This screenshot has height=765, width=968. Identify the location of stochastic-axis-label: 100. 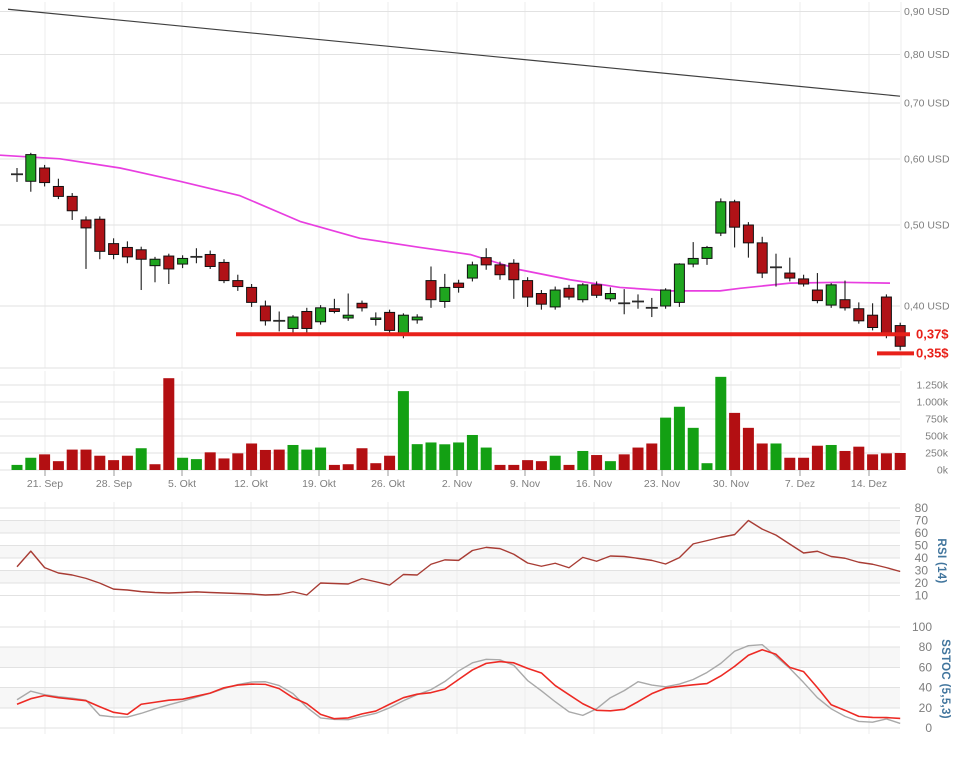
(922, 627).